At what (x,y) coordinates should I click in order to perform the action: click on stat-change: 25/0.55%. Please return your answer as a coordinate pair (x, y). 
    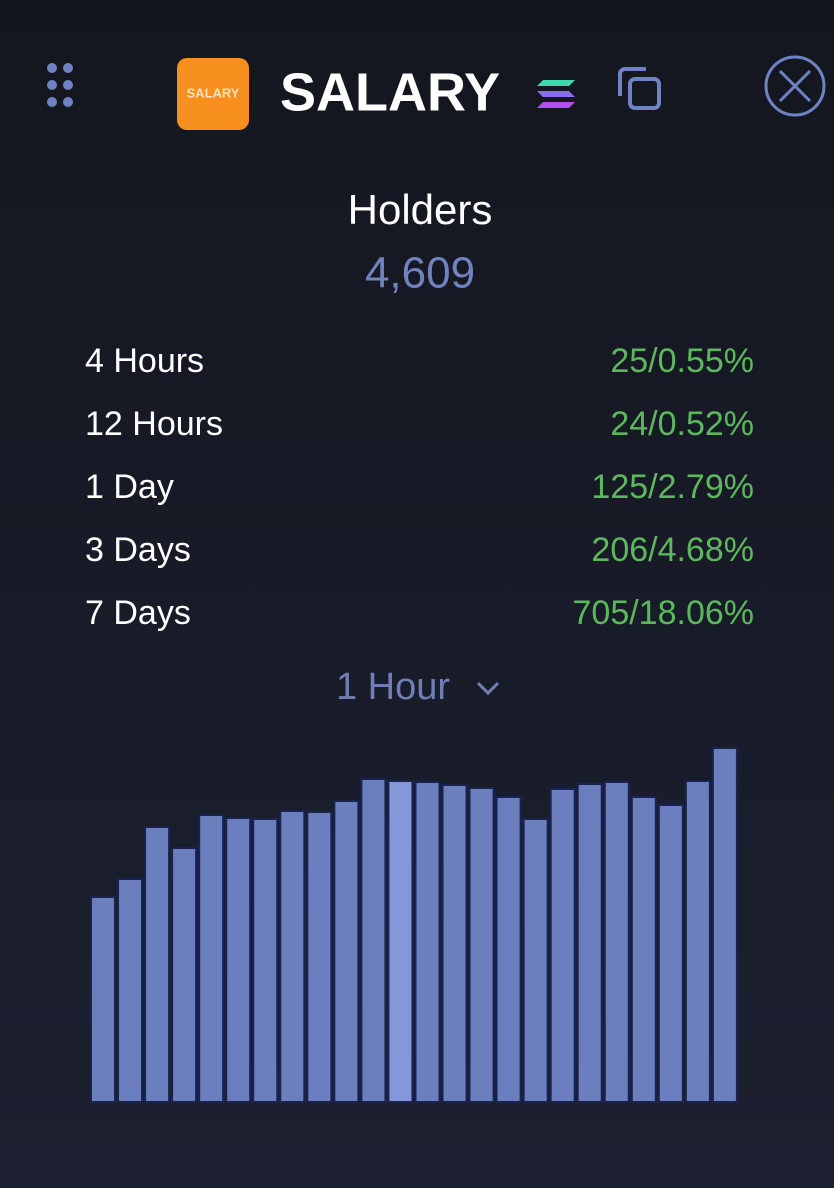
    Looking at the image, I should click on (682, 361).